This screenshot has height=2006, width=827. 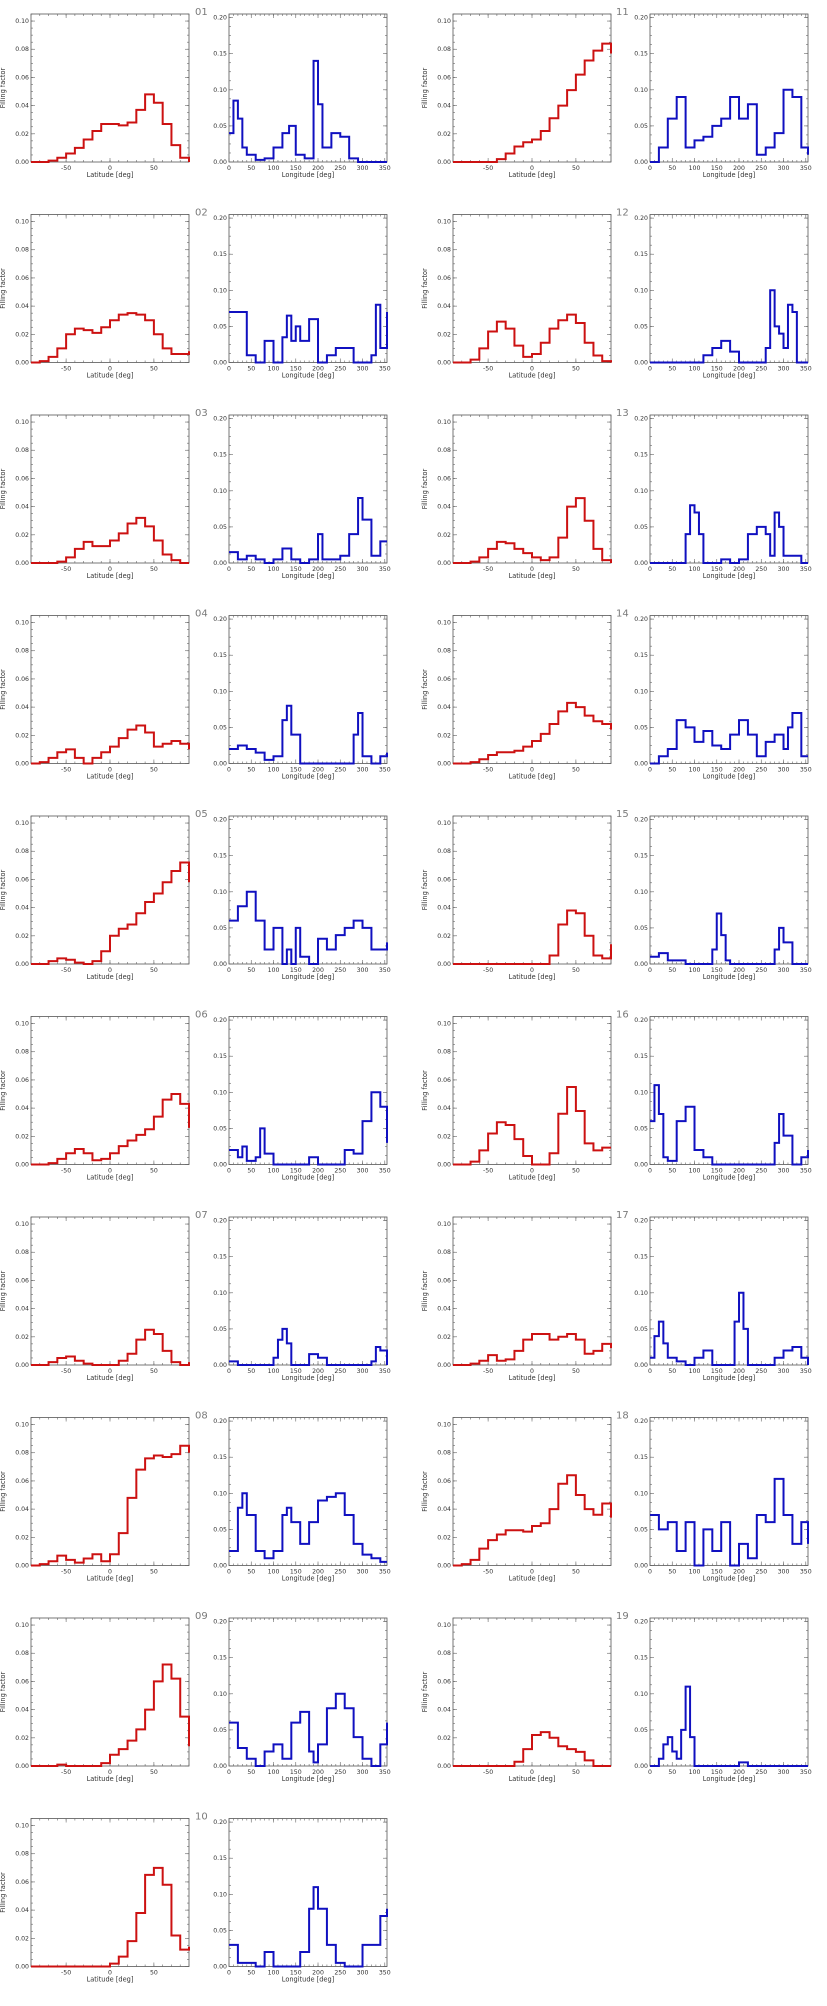 What do you see at coordinates (201, 413) in the screenshot?
I see `star-id-label: 03` at bounding box center [201, 413].